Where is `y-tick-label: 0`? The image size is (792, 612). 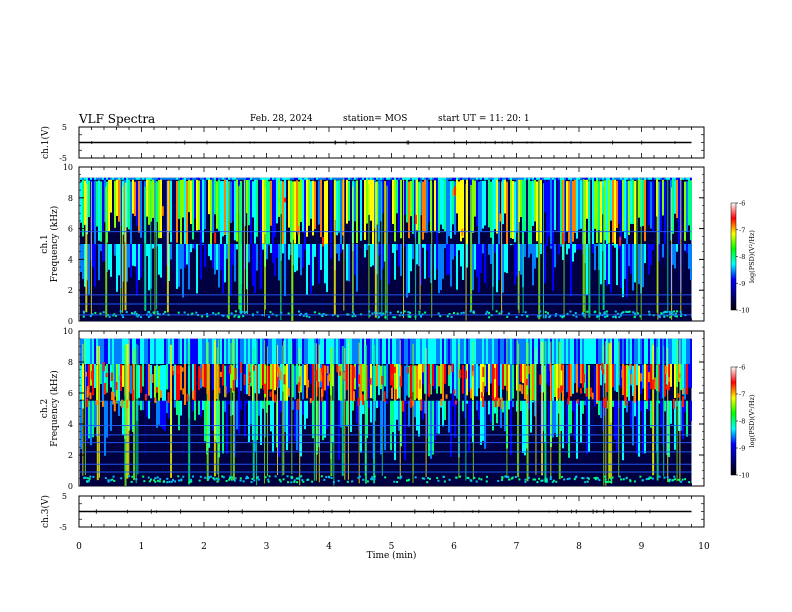
y-tick-label: 0 is located at coordinates (70, 321).